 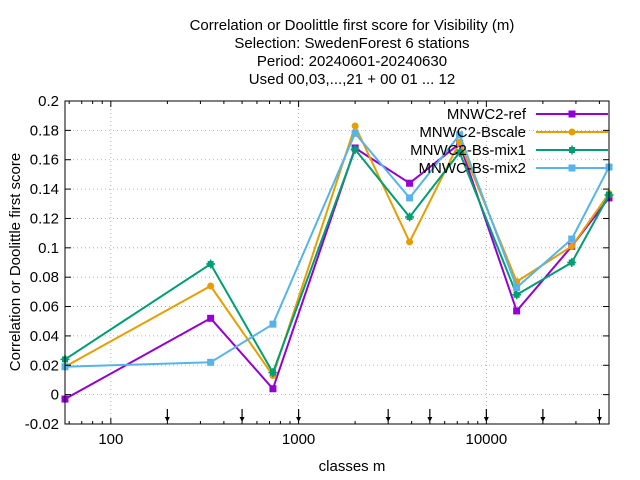 What do you see at coordinates (44, 336) in the screenshot?
I see `y-tick-label-3: 0.04` at bounding box center [44, 336].